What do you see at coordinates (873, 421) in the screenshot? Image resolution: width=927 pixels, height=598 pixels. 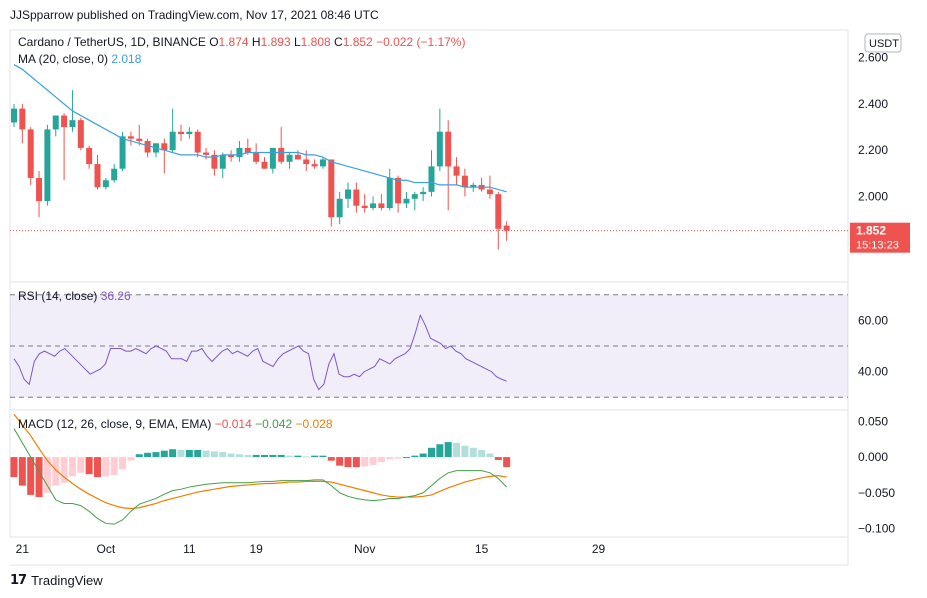 I see `macd-tick-label: 0.050` at bounding box center [873, 421].